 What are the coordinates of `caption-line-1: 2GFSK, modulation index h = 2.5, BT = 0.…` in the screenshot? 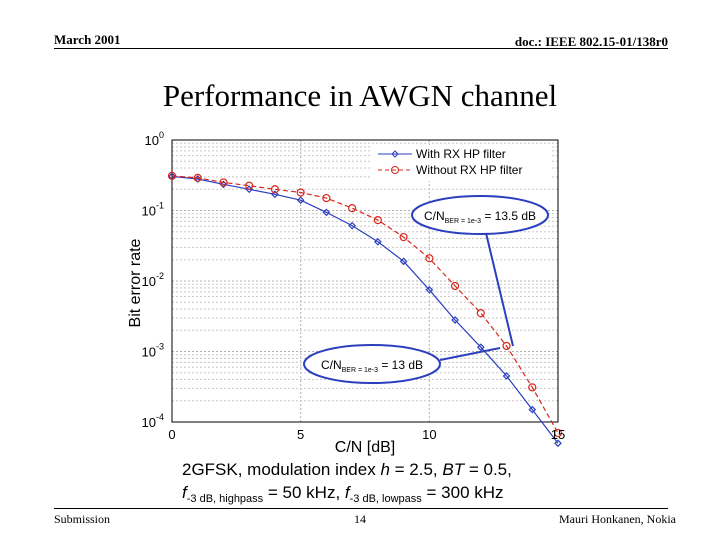 It's located at (347, 469).